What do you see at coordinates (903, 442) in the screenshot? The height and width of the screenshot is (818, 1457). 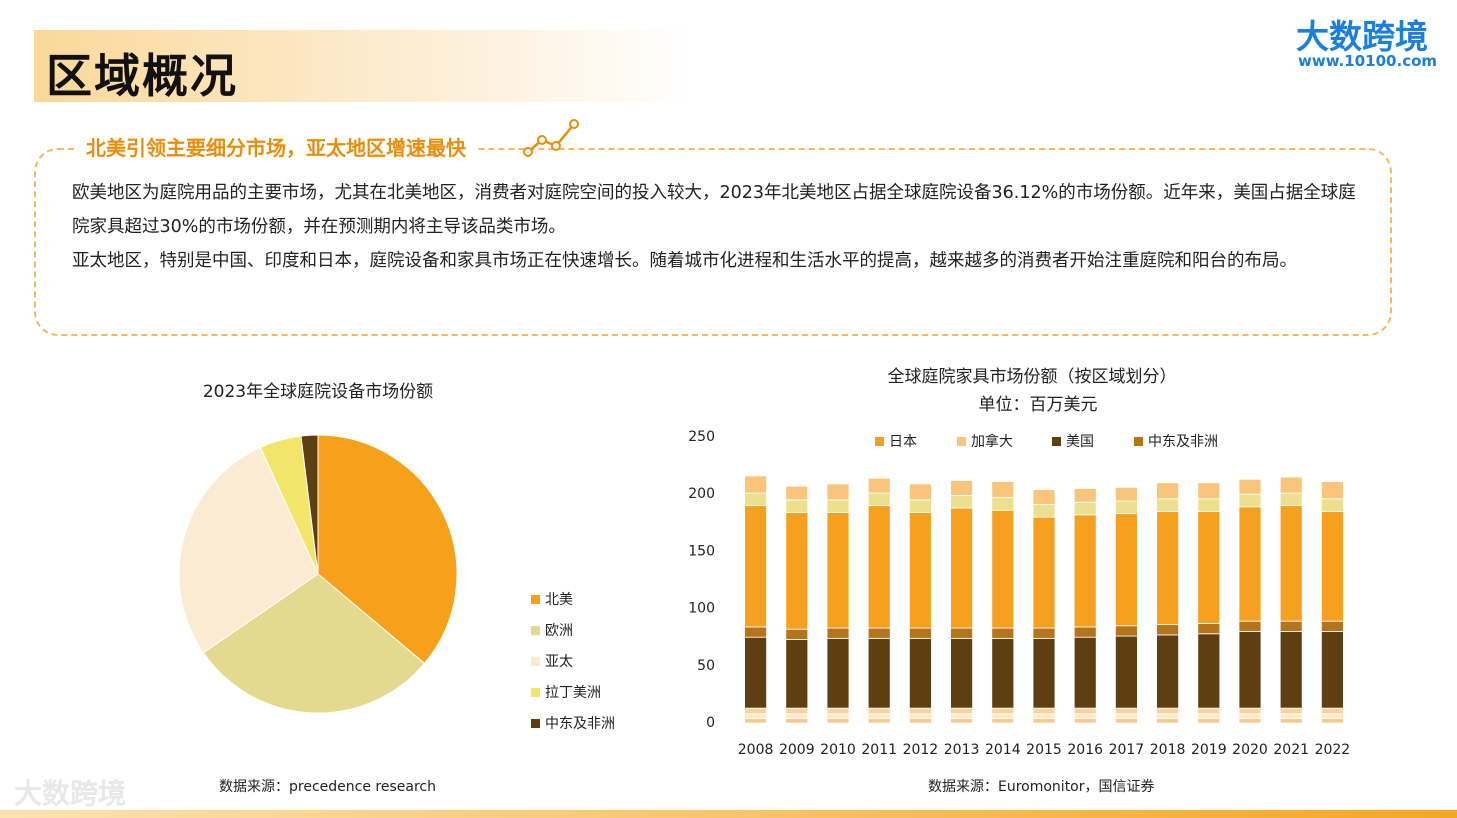 I see `legend-label: 日本` at bounding box center [903, 442].